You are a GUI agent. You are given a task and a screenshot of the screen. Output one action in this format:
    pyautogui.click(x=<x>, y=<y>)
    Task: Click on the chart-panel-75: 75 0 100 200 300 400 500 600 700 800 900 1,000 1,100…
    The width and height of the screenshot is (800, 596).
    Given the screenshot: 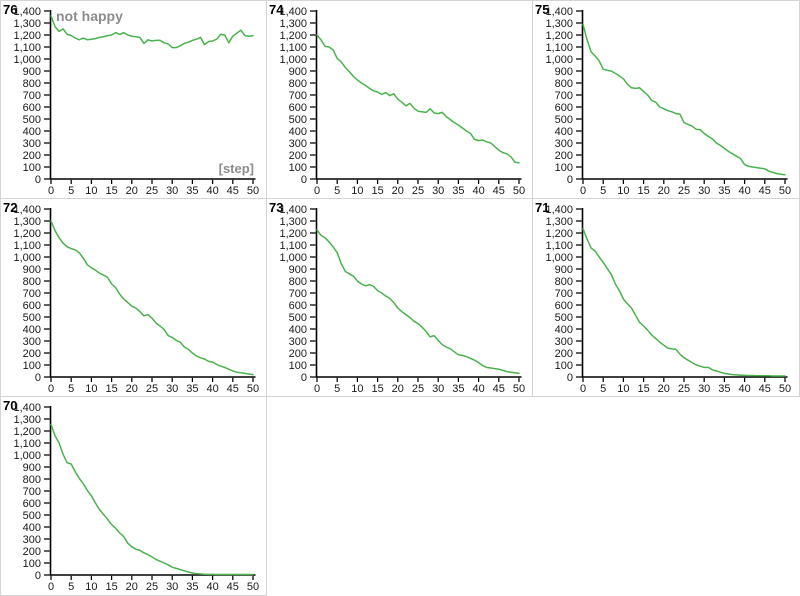 What is the action you would take?
    pyautogui.click(x=666, y=99)
    